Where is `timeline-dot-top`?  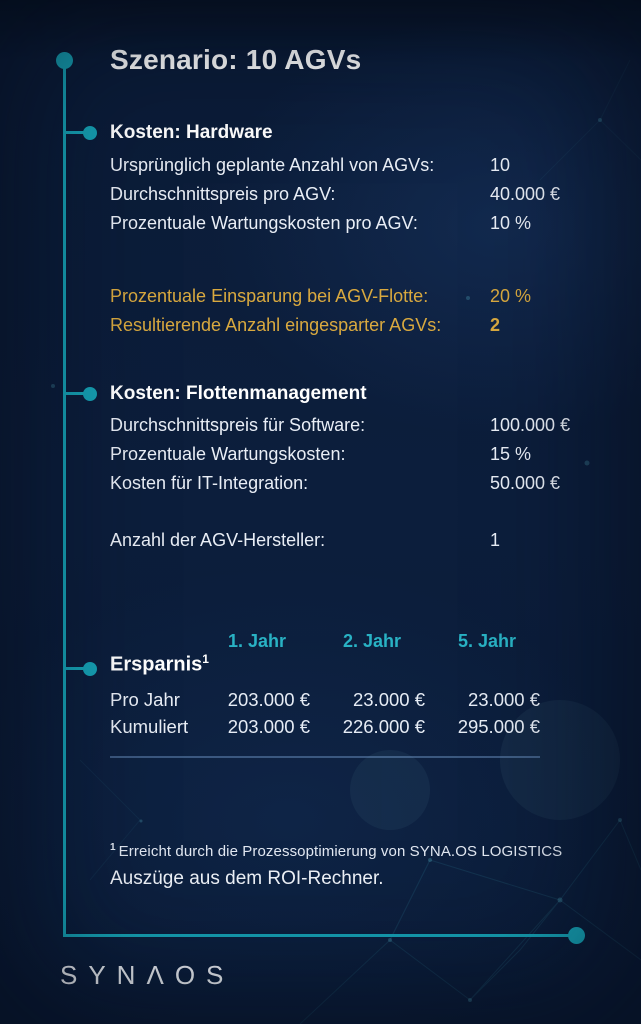 timeline-dot-top is located at coordinates (64, 60).